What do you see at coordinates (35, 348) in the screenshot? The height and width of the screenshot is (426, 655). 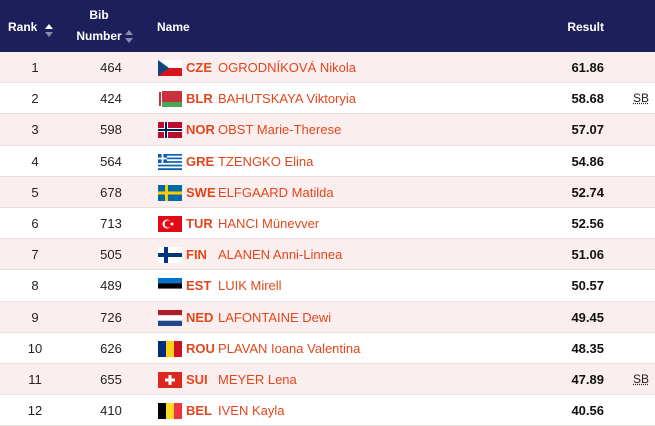 I see `rank: 10` at bounding box center [35, 348].